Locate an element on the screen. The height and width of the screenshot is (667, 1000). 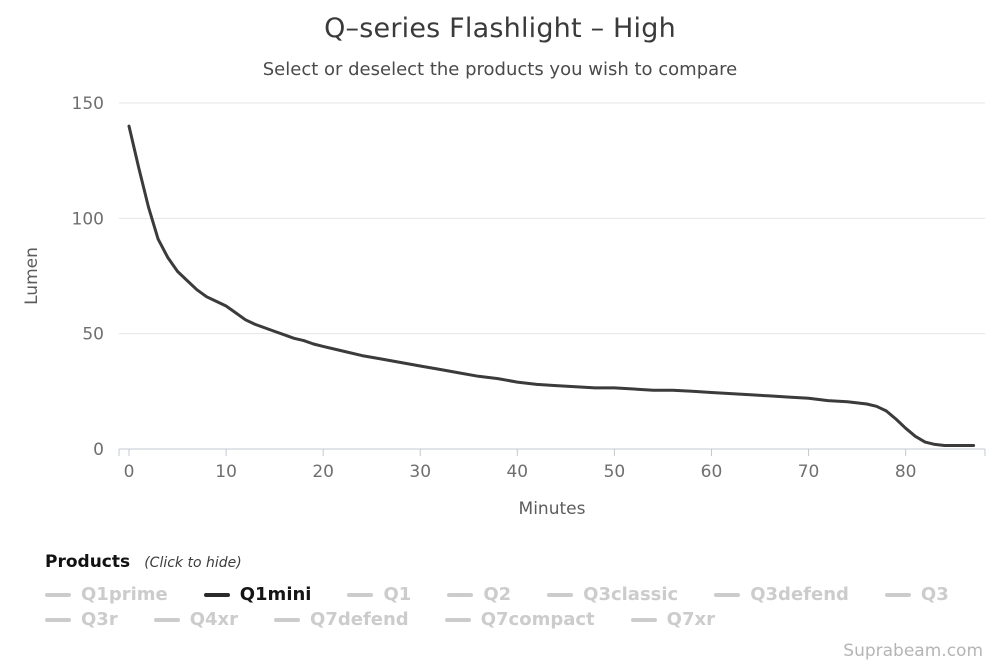
legend-item-q3: Q3 is located at coordinates (916, 594).